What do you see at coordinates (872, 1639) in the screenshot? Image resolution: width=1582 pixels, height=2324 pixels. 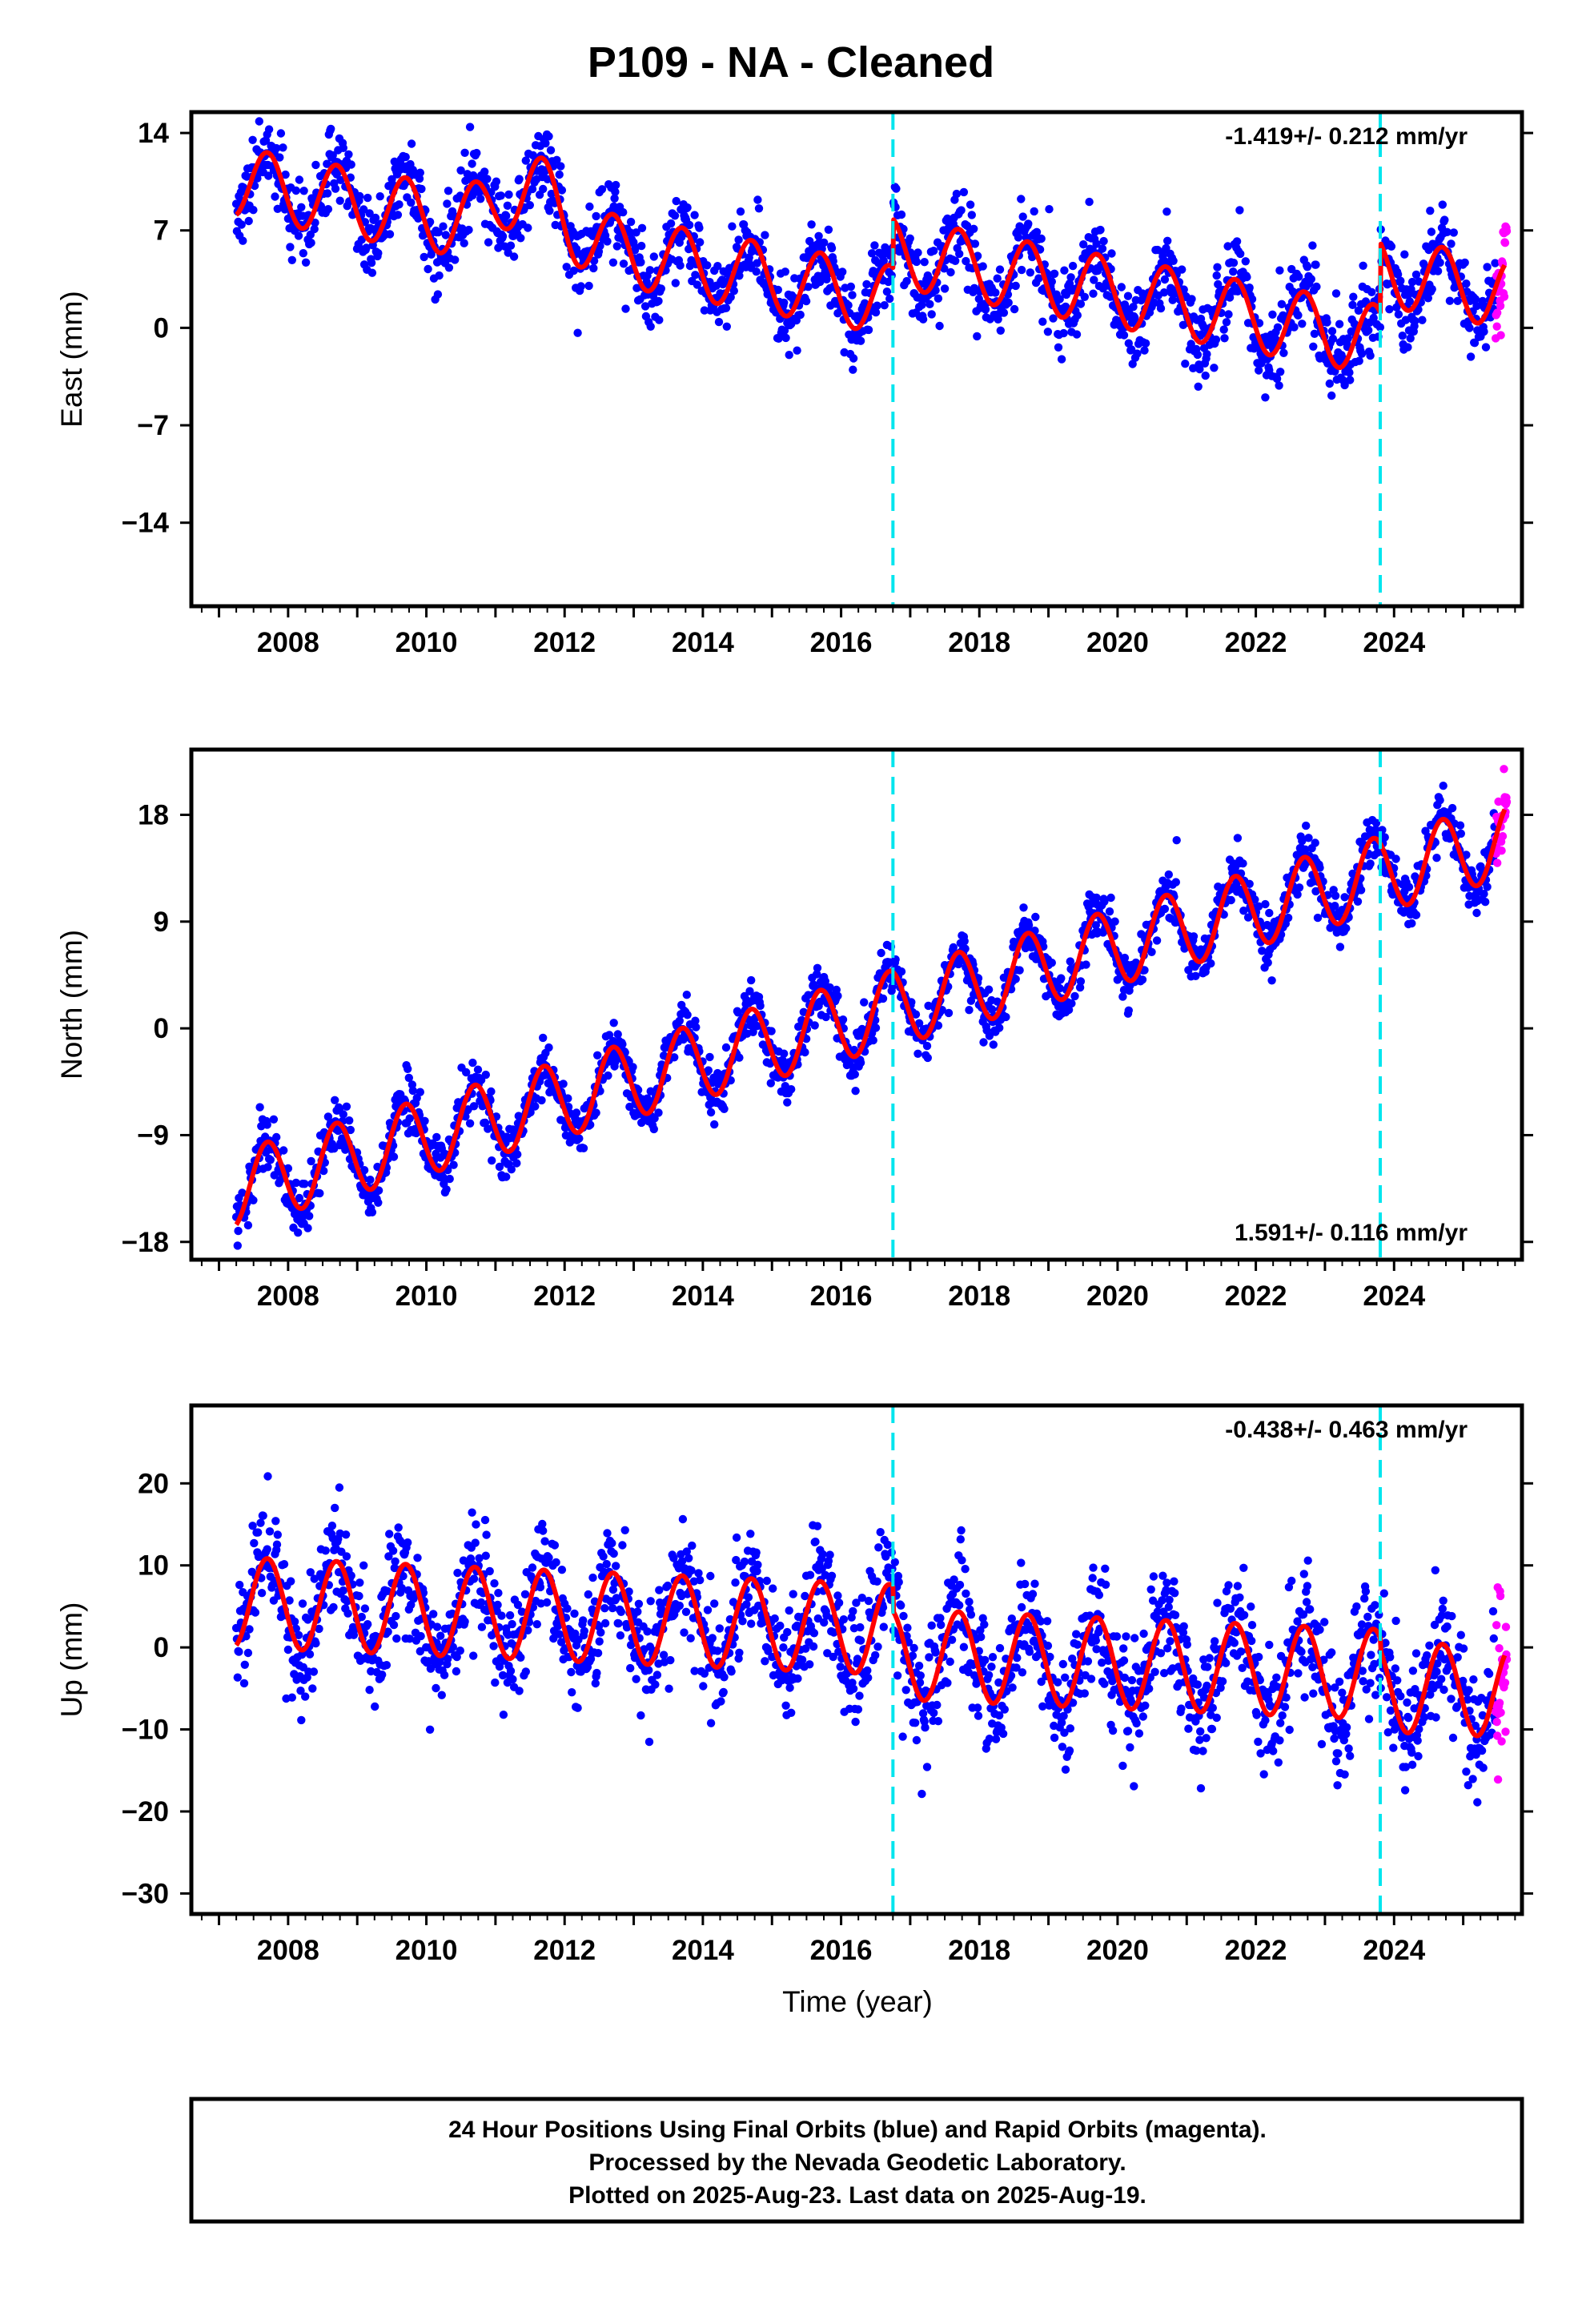 I see `plot-area` at bounding box center [872, 1639].